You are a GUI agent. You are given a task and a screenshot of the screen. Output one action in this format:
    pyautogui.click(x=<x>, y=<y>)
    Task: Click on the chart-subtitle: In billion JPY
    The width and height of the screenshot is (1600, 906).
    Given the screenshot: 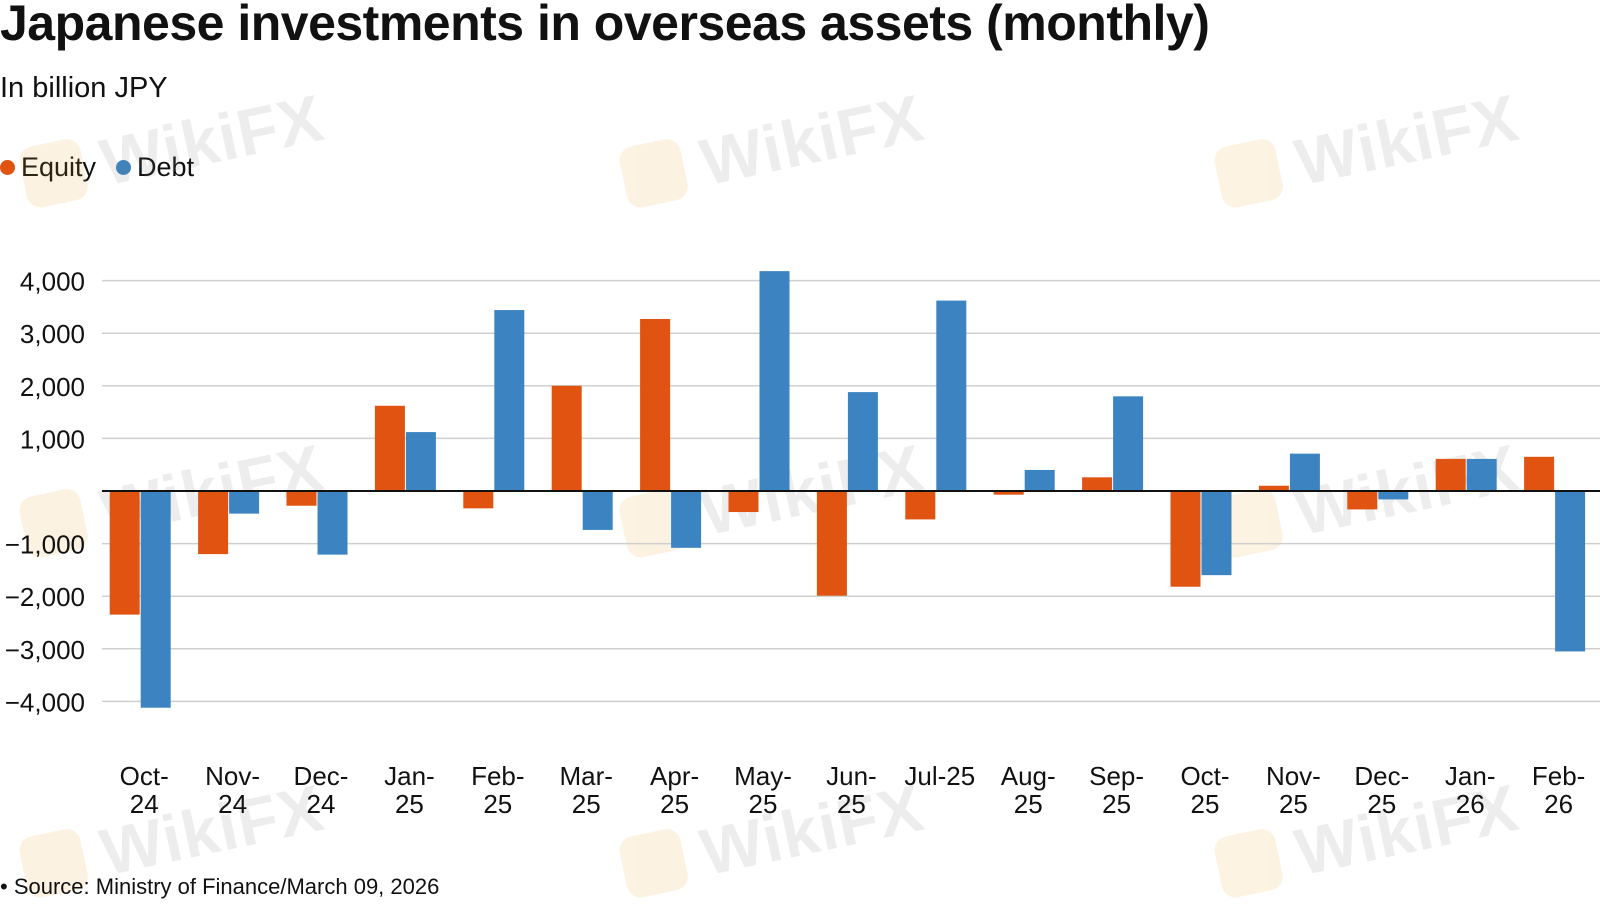 What is the action you would take?
    pyautogui.click(x=84, y=88)
    